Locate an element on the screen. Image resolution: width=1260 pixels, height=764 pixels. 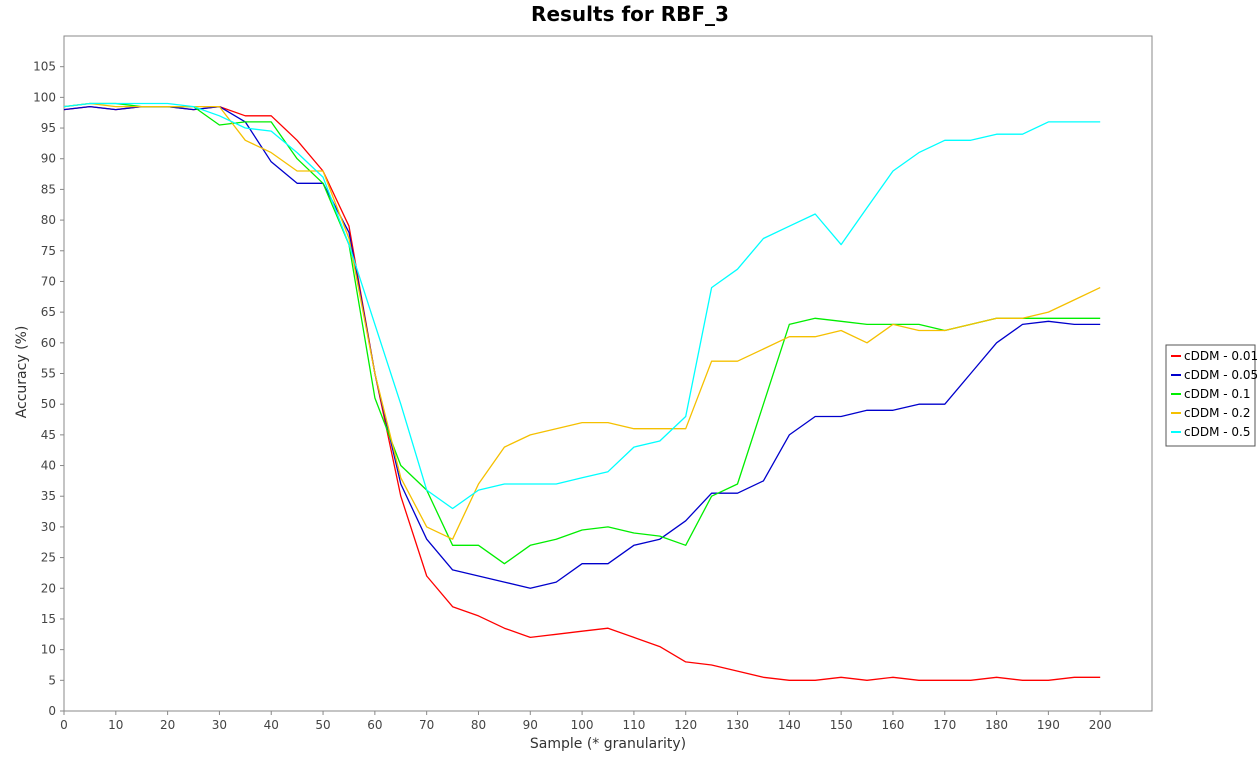
y-tick-label: 100 is located at coordinates (44, 97).